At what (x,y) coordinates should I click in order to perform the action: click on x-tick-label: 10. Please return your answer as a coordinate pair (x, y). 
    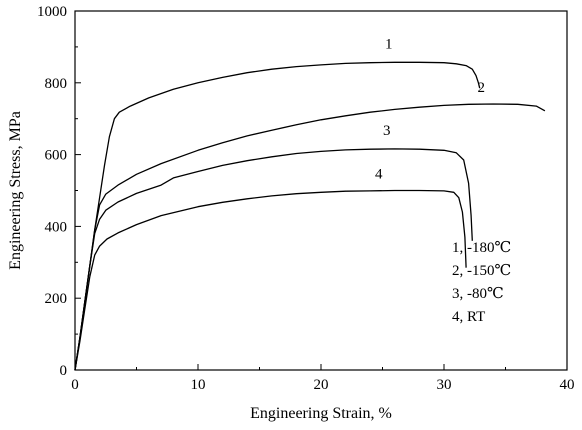
    Looking at the image, I should click on (198, 385).